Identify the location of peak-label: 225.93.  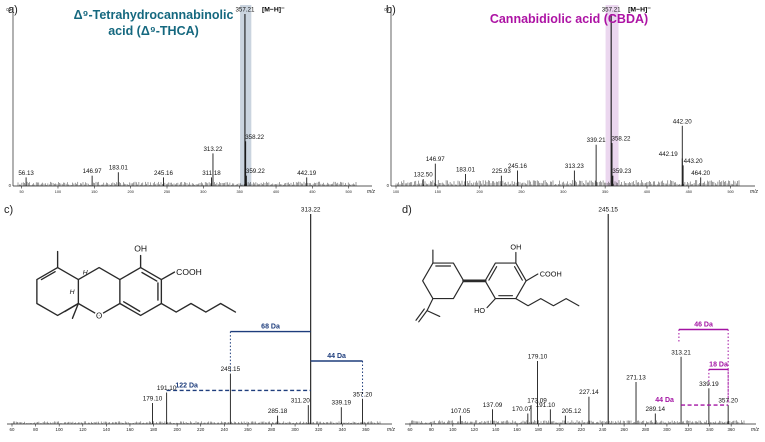
(501, 171).